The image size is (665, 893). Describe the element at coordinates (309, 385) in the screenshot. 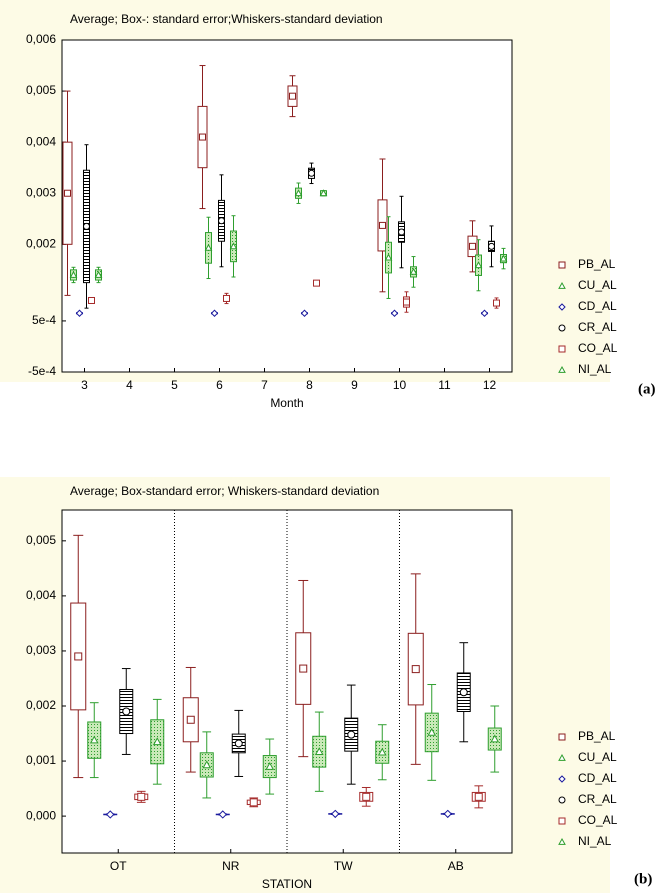

I see `x-tick-label: 8` at that location.